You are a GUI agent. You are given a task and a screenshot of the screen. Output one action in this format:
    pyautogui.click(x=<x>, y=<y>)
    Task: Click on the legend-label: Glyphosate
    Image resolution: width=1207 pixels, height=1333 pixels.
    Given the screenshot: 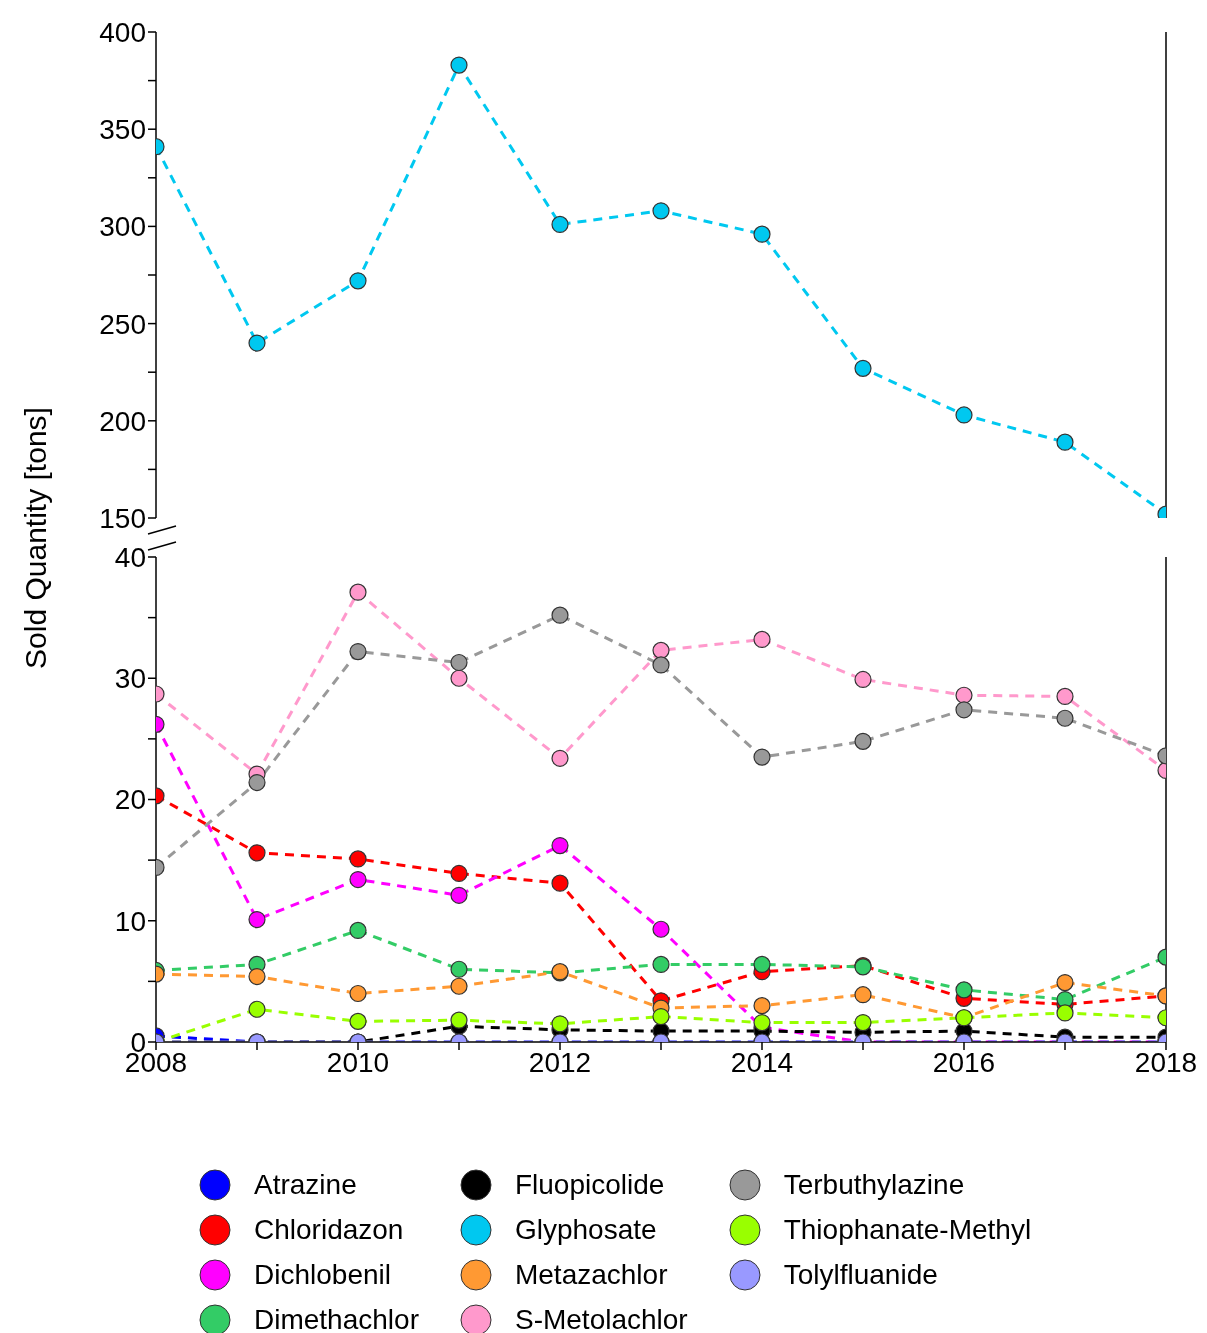 What is the action you would take?
    pyautogui.click(x=585, y=1229)
    